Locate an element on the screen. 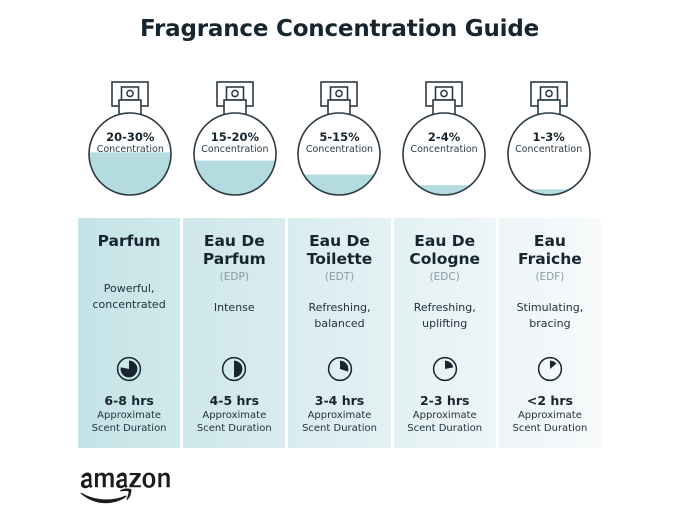 This screenshot has height=518, width=679. bottle-card: 5-15% Concentration is located at coordinates (339, 142).